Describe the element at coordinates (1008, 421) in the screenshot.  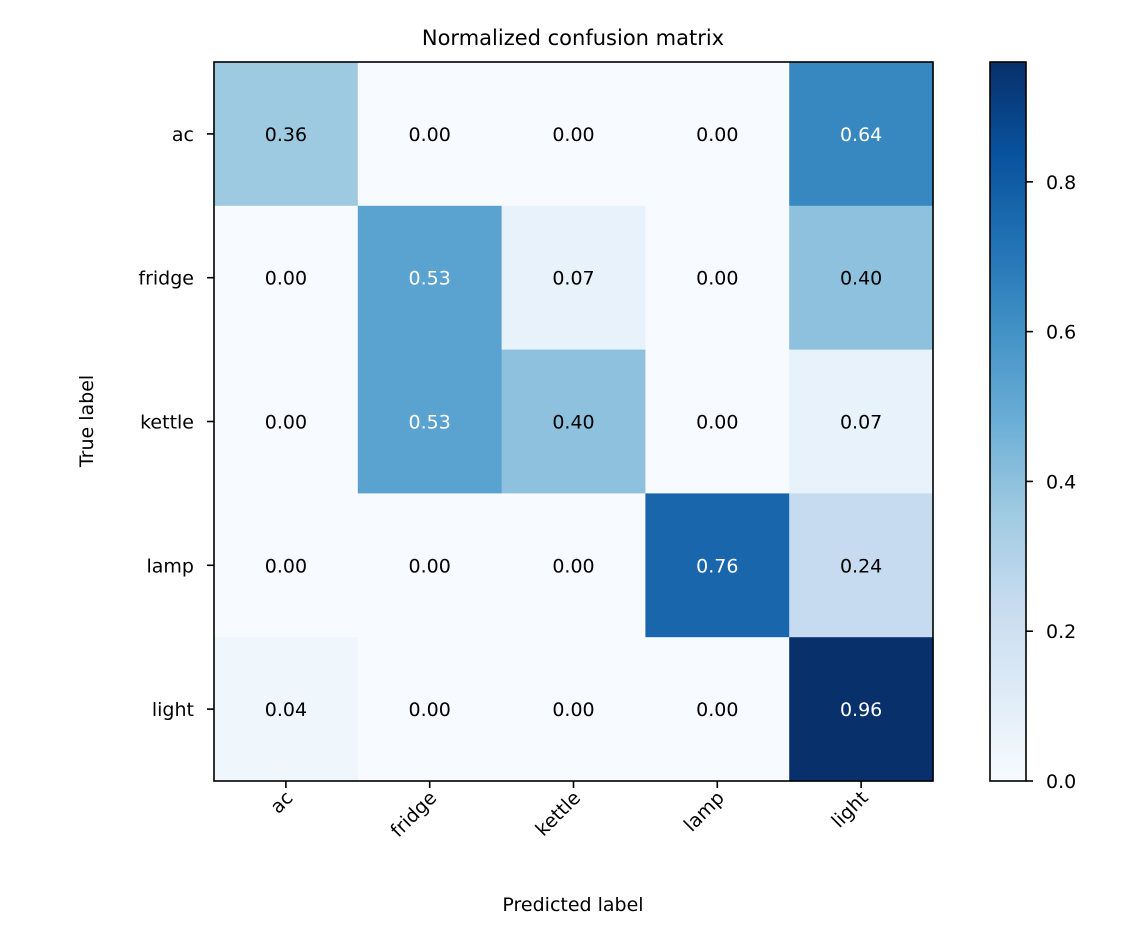
I see `colorbar` at that location.